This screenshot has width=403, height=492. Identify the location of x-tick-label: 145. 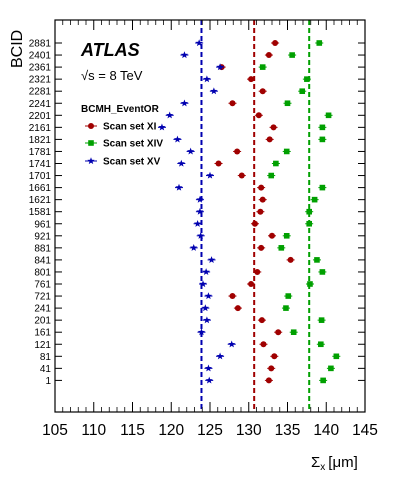
(365, 430).